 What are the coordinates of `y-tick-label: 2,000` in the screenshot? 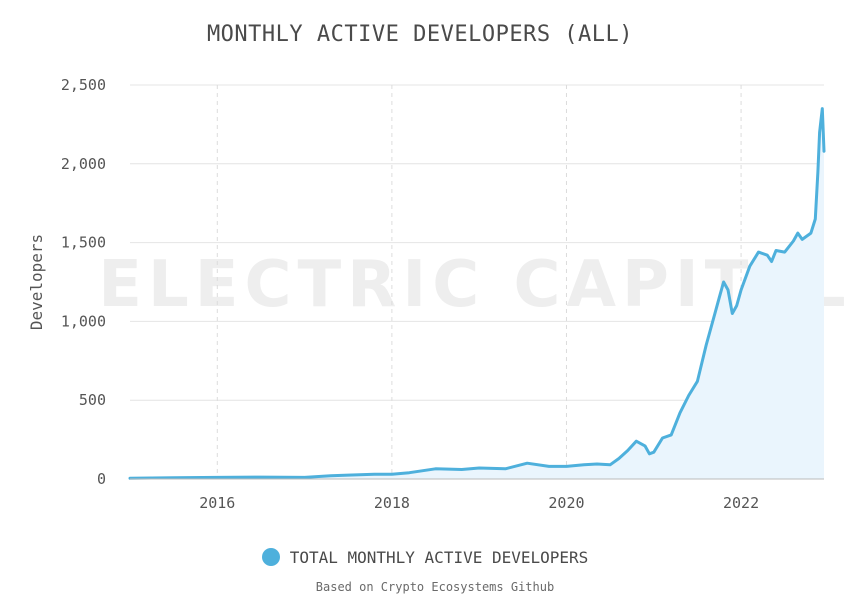 It's located at (83, 164).